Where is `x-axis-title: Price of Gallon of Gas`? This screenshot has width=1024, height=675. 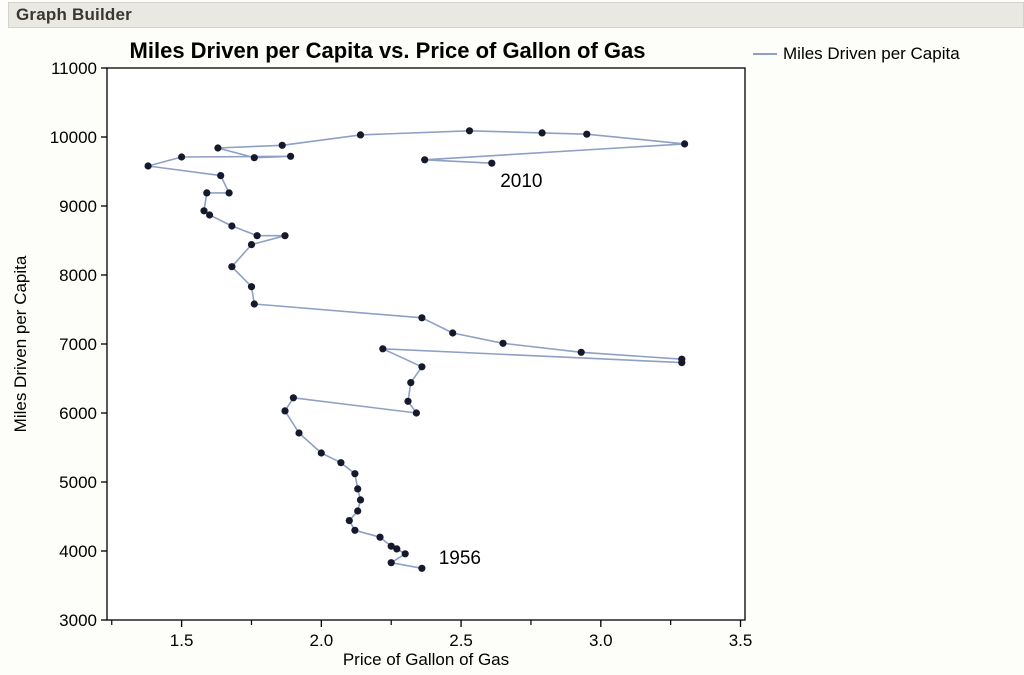
x-axis-title: Price of Gallon of Gas is located at coordinates (426, 659).